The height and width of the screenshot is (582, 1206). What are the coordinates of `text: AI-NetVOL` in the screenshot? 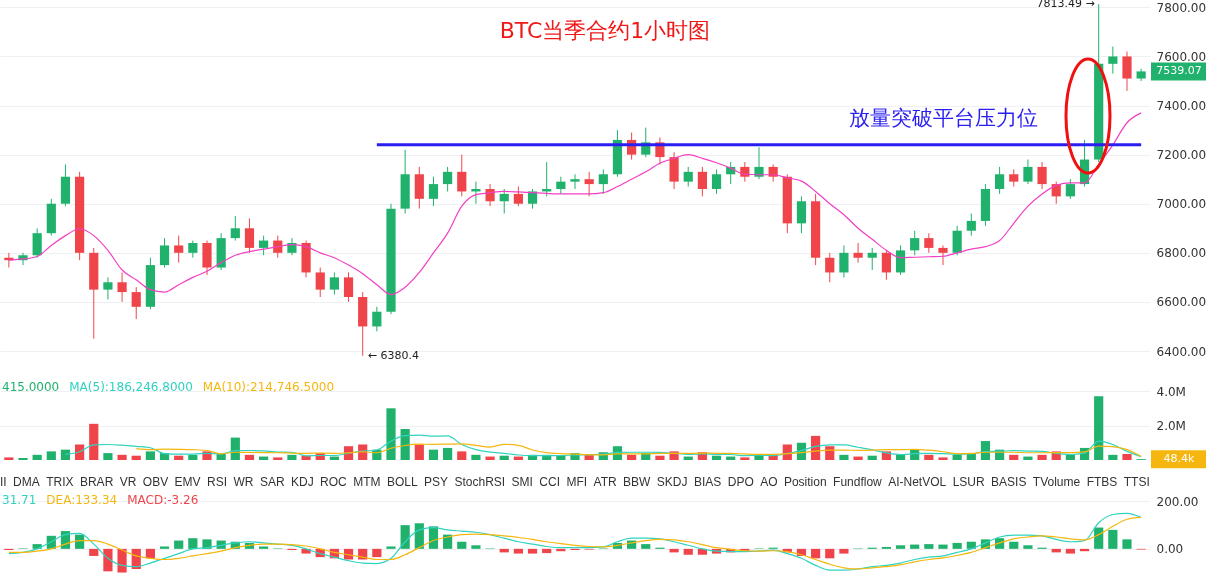 It's located at (917, 483).